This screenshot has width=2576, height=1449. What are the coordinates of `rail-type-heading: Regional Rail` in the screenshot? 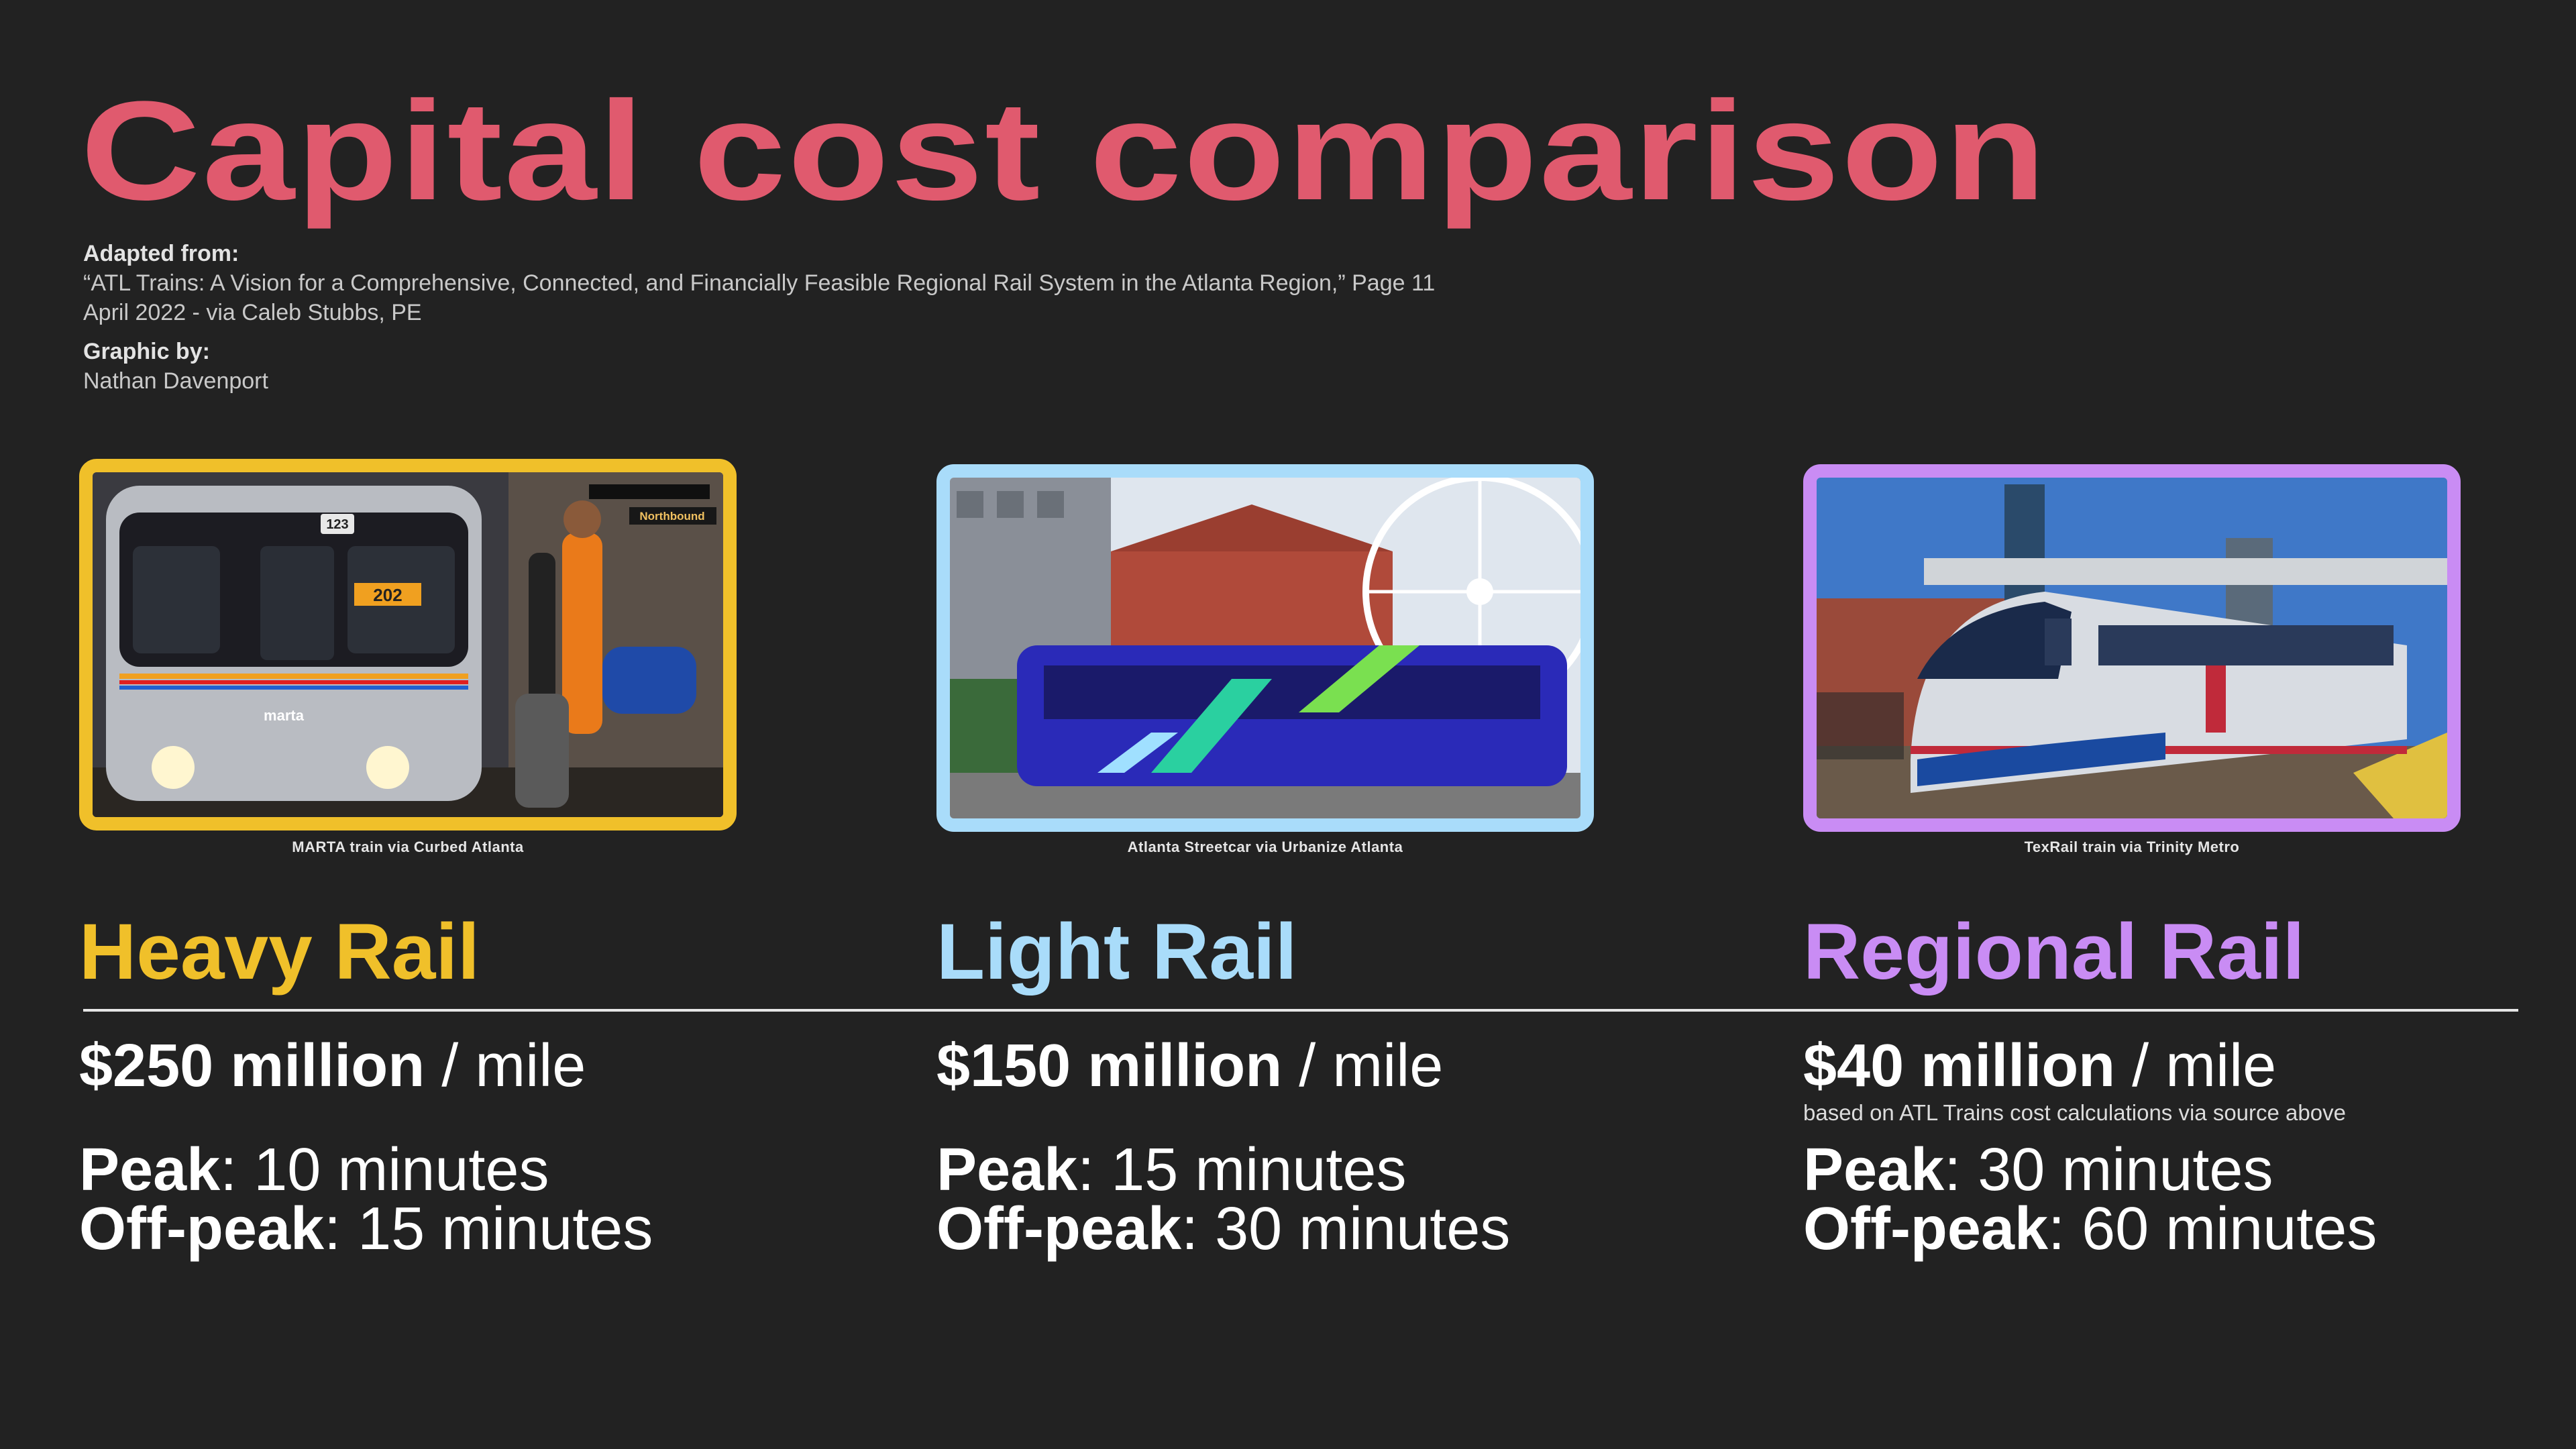 It's located at (2054, 952).